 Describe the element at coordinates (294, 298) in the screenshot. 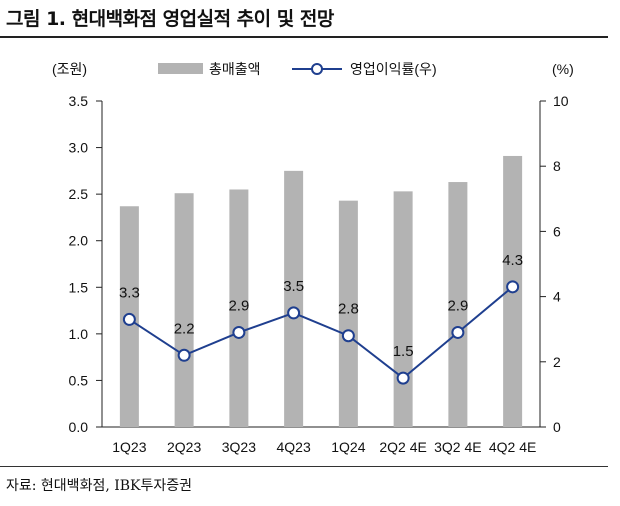

I see `bar-total-sales-4Q23` at that location.